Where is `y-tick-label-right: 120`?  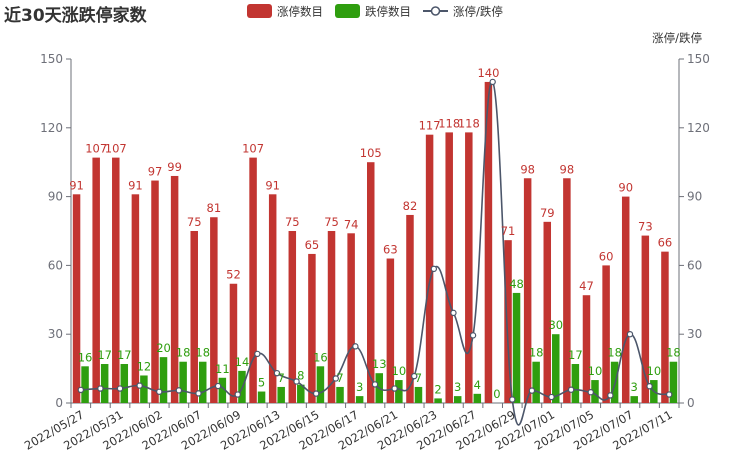
y-tick-label-right: 120 is located at coordinates (698, 128).